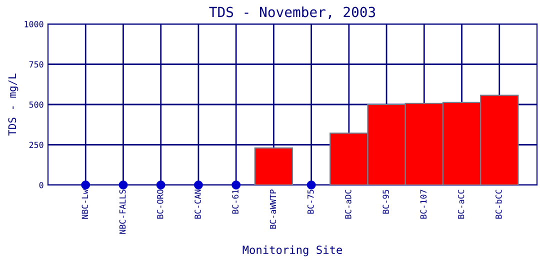 This screenshot has height=260, width=540. Describe the element at coordinates (423, 204) in the screenshot. I see `x-tick-label: BC-107` at that location.